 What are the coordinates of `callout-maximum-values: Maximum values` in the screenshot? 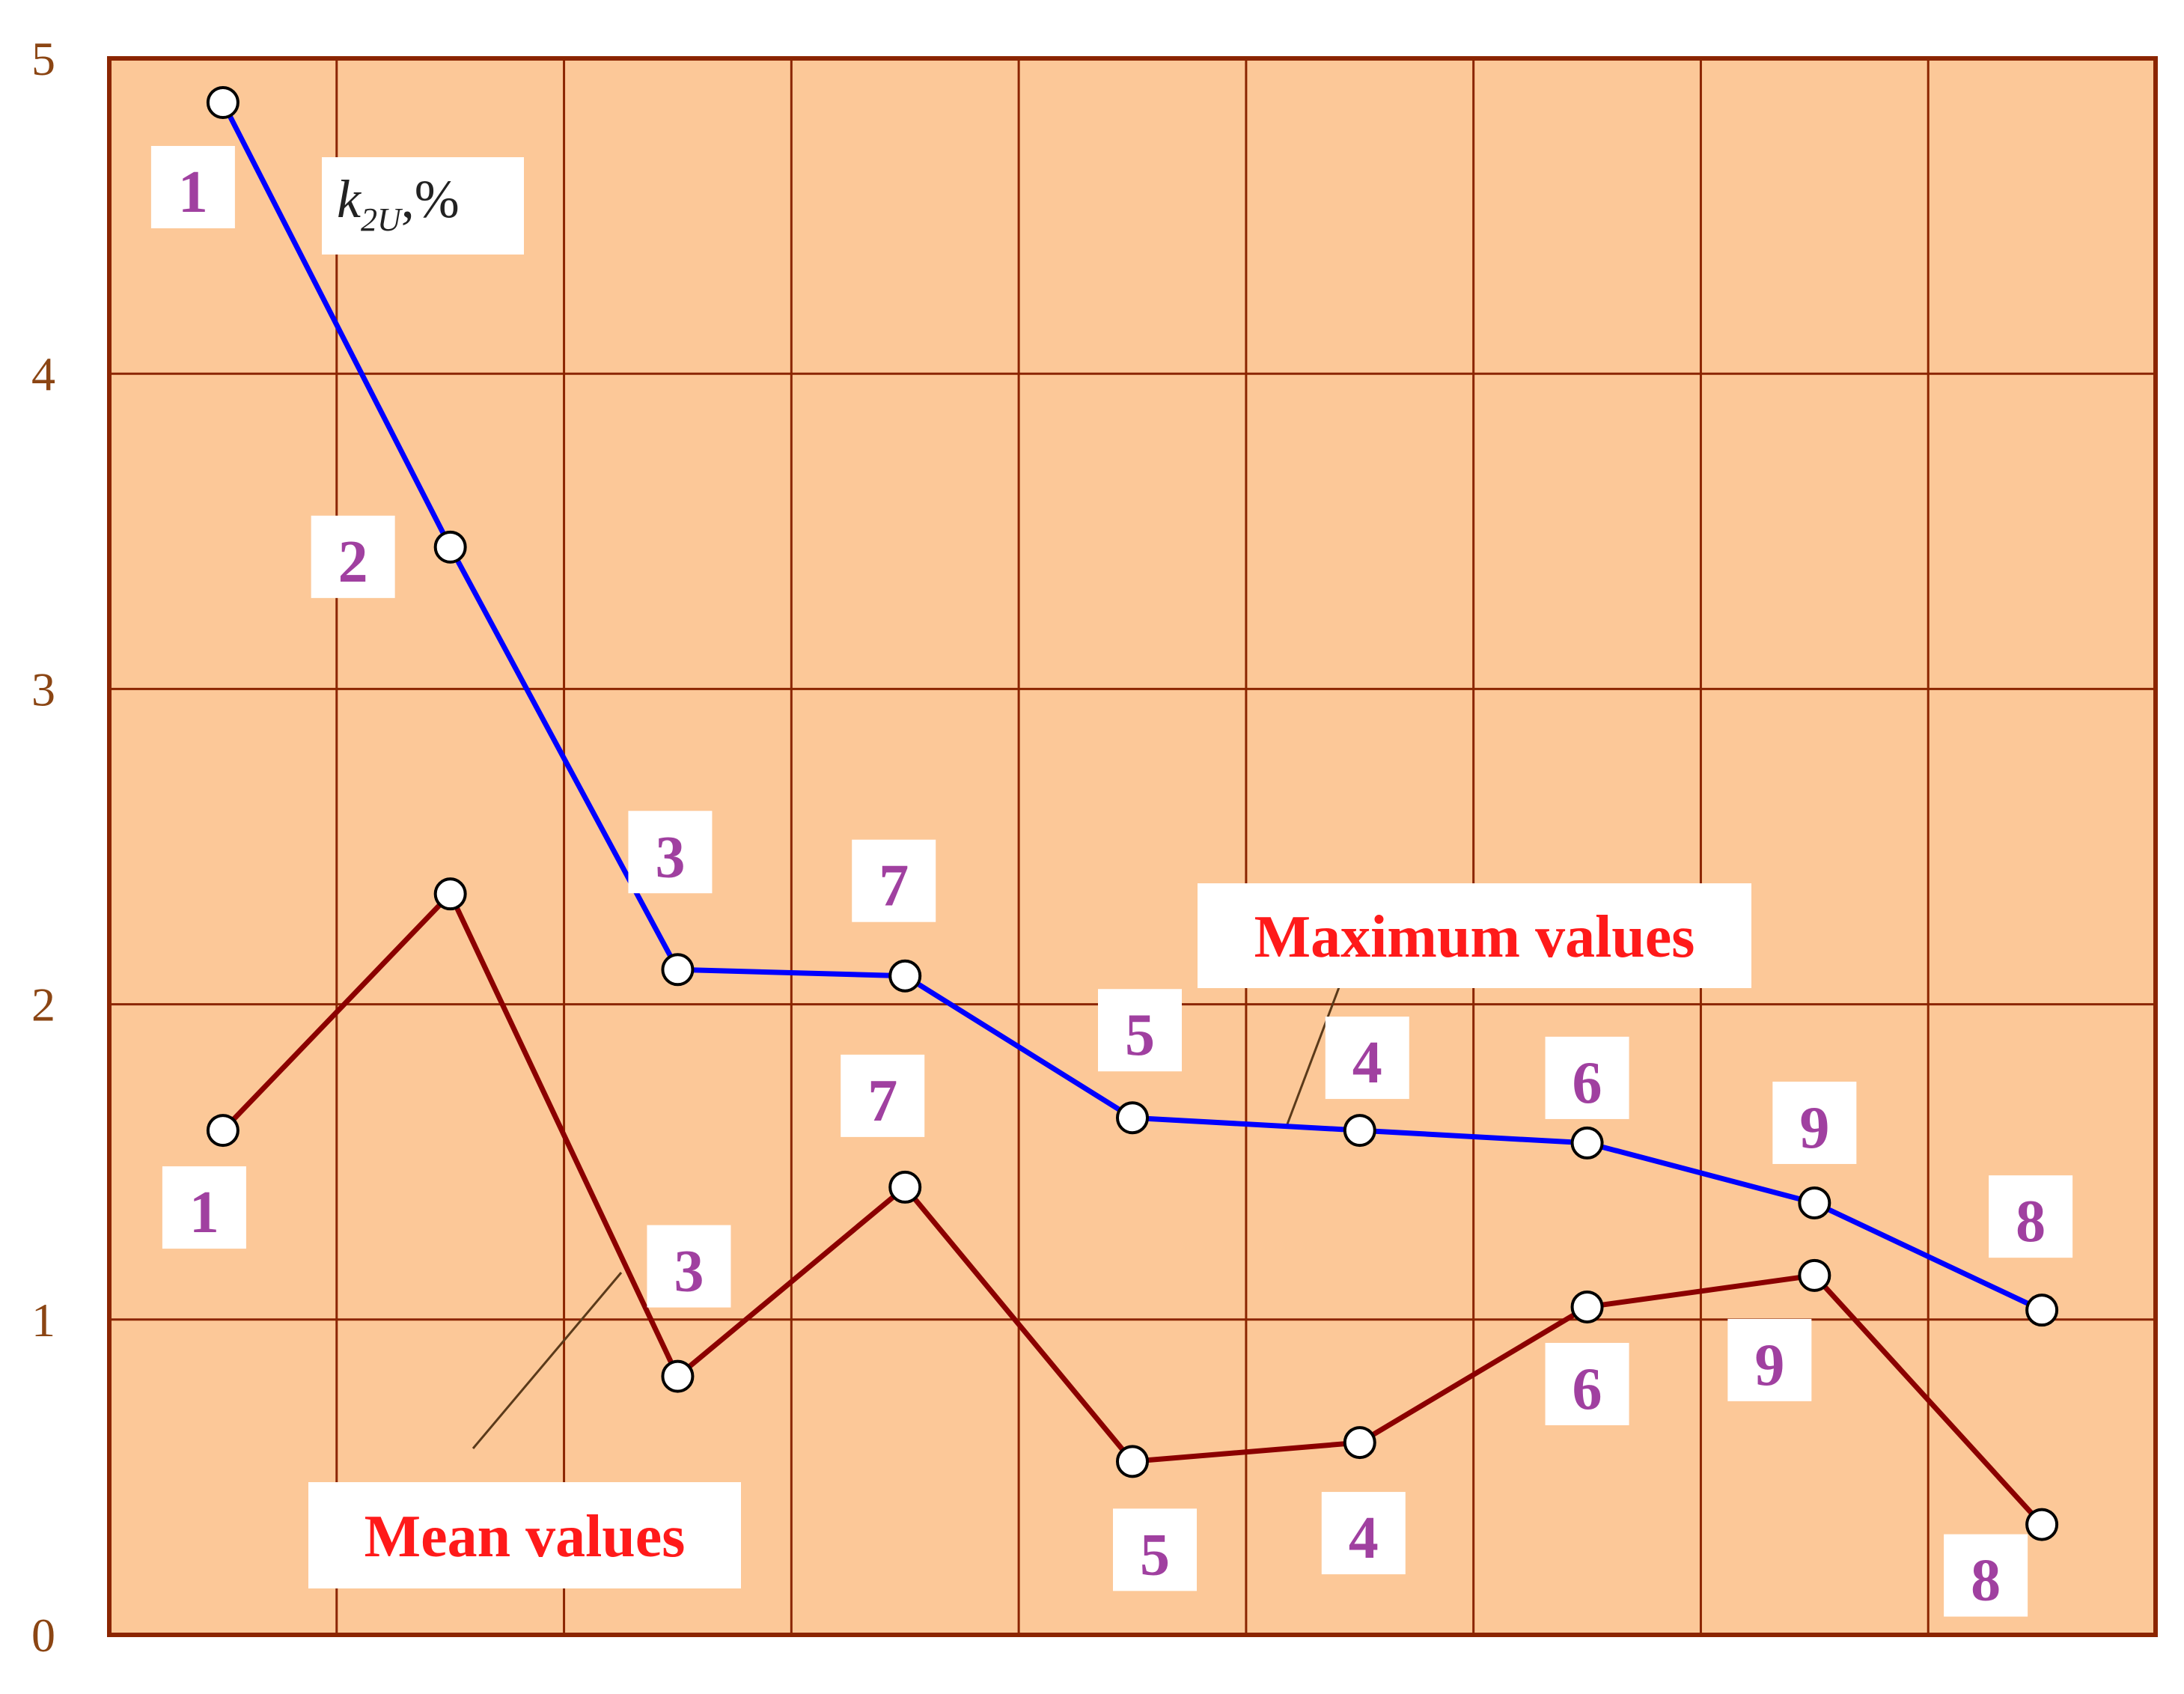 It's located at (1474, 937).